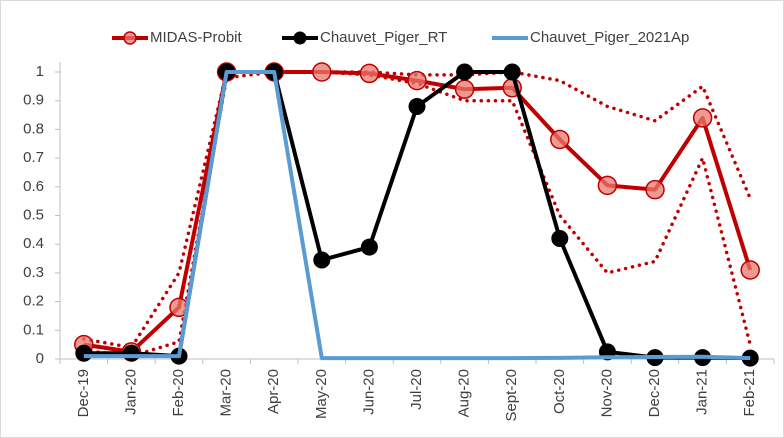 This screenshot has height=438, width=784. Describe the element at coordinates (83, 393) in the screenshot. I see `x-tick-label: Dec-19` at that location.